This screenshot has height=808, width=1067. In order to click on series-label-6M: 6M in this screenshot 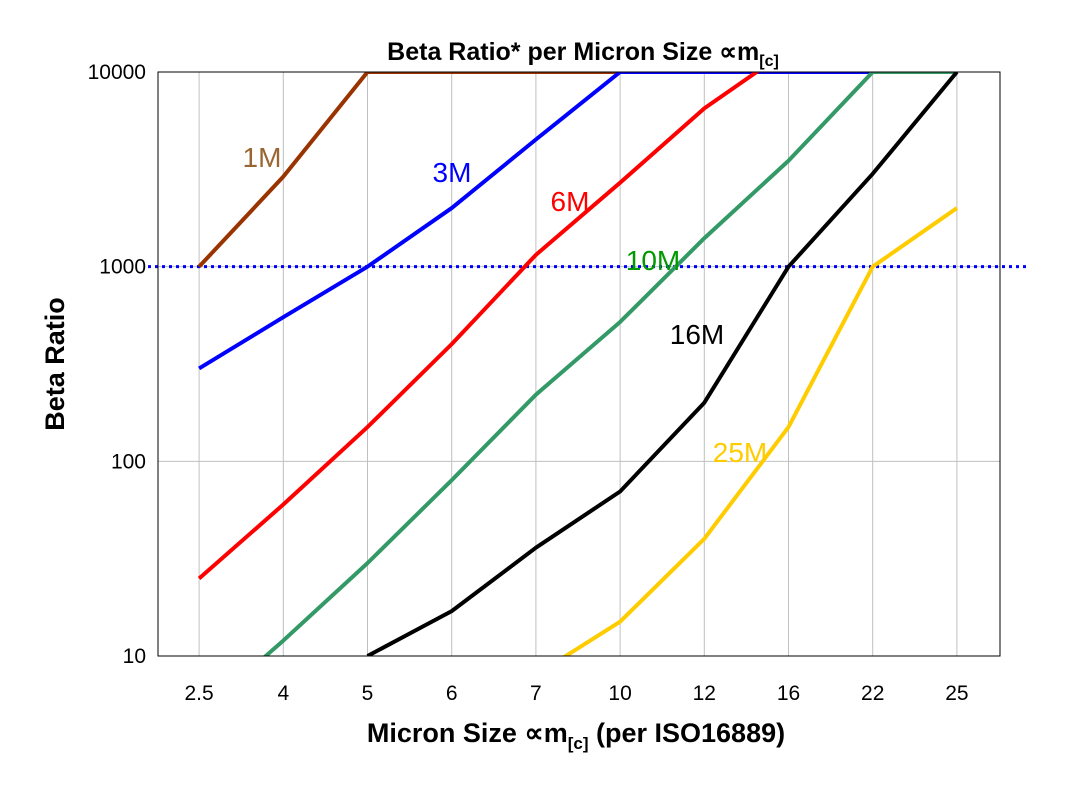, I will do `click(570, 201)`.